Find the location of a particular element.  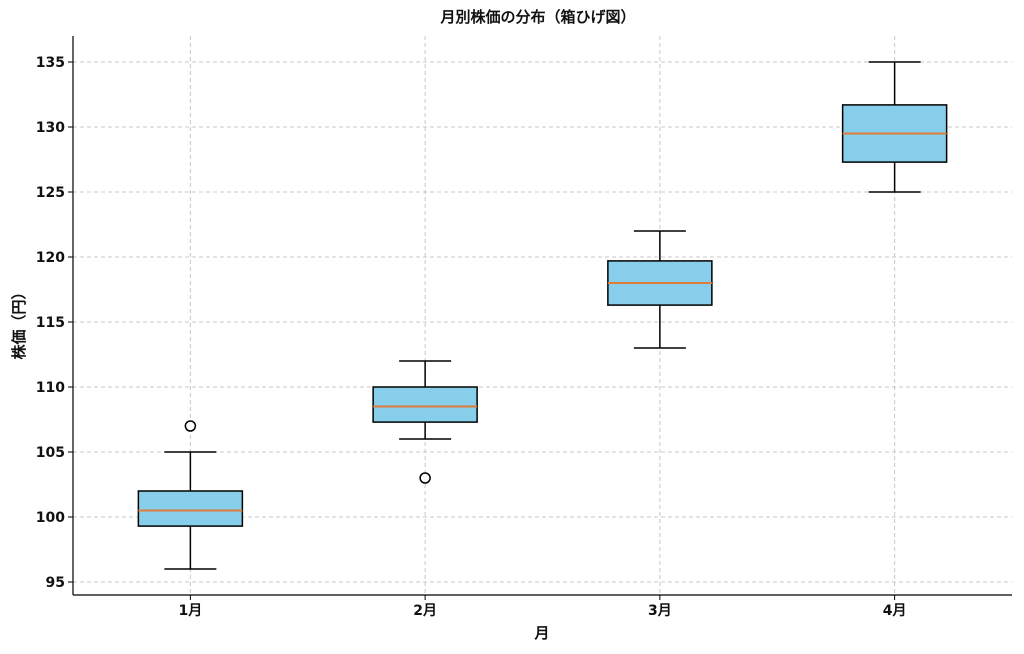

y-tick-label: 125 is located at coordinates (50, 193).